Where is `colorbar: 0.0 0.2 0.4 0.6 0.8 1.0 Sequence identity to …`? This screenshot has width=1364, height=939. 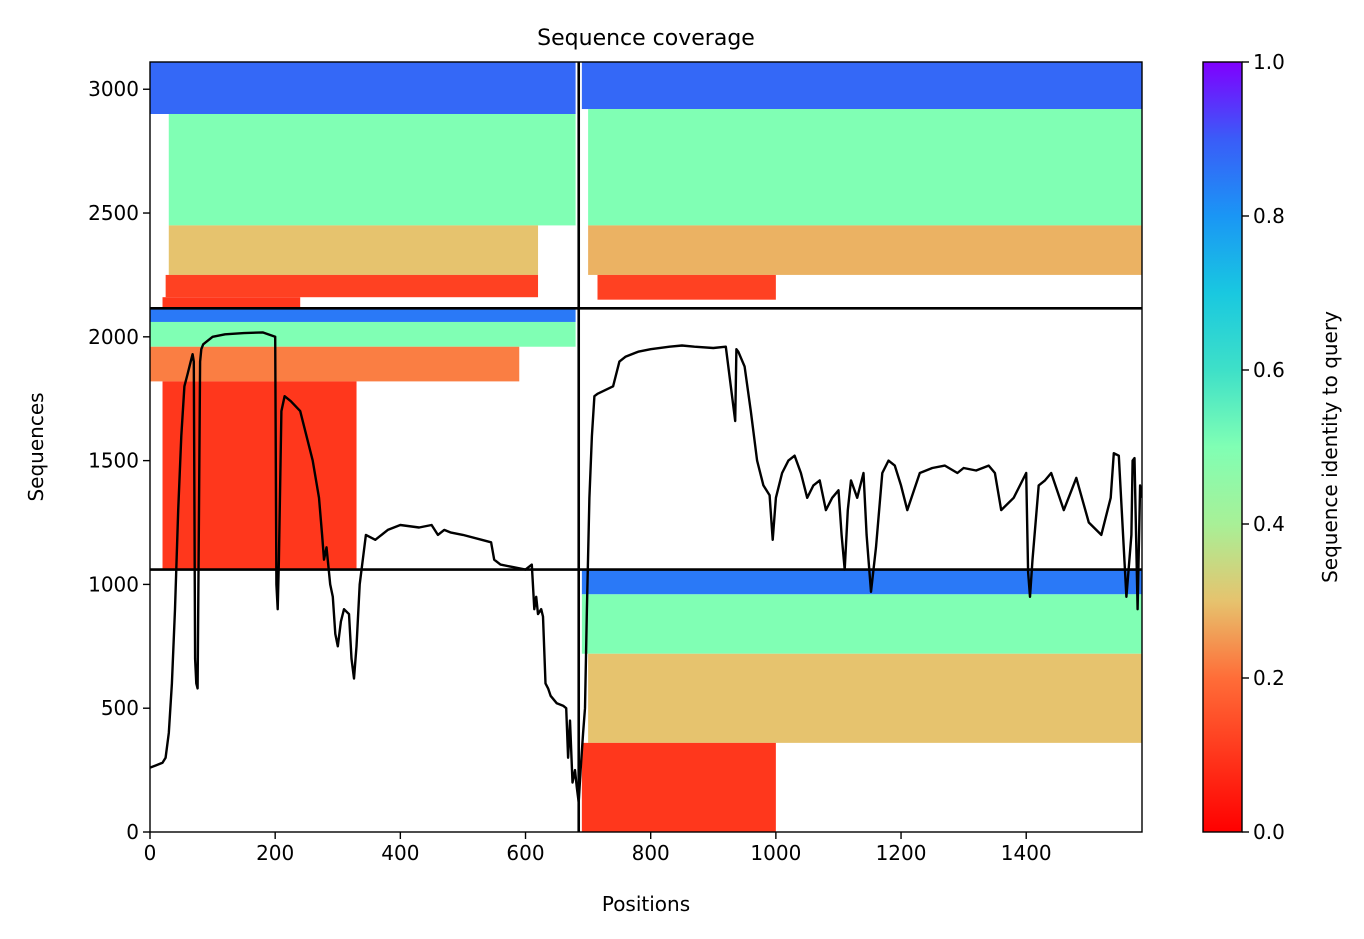 colorbar: 0.0 0.2 0.4 0.6 0.8 1.0 Sequence identity to … is located at coordinates (1272, 447).